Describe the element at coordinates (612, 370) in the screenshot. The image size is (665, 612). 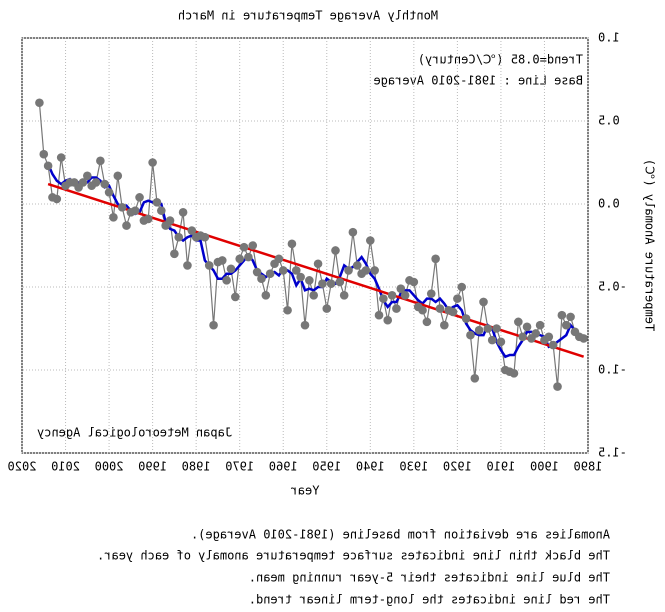
I see `y-tick-label: -1.0` at that location.